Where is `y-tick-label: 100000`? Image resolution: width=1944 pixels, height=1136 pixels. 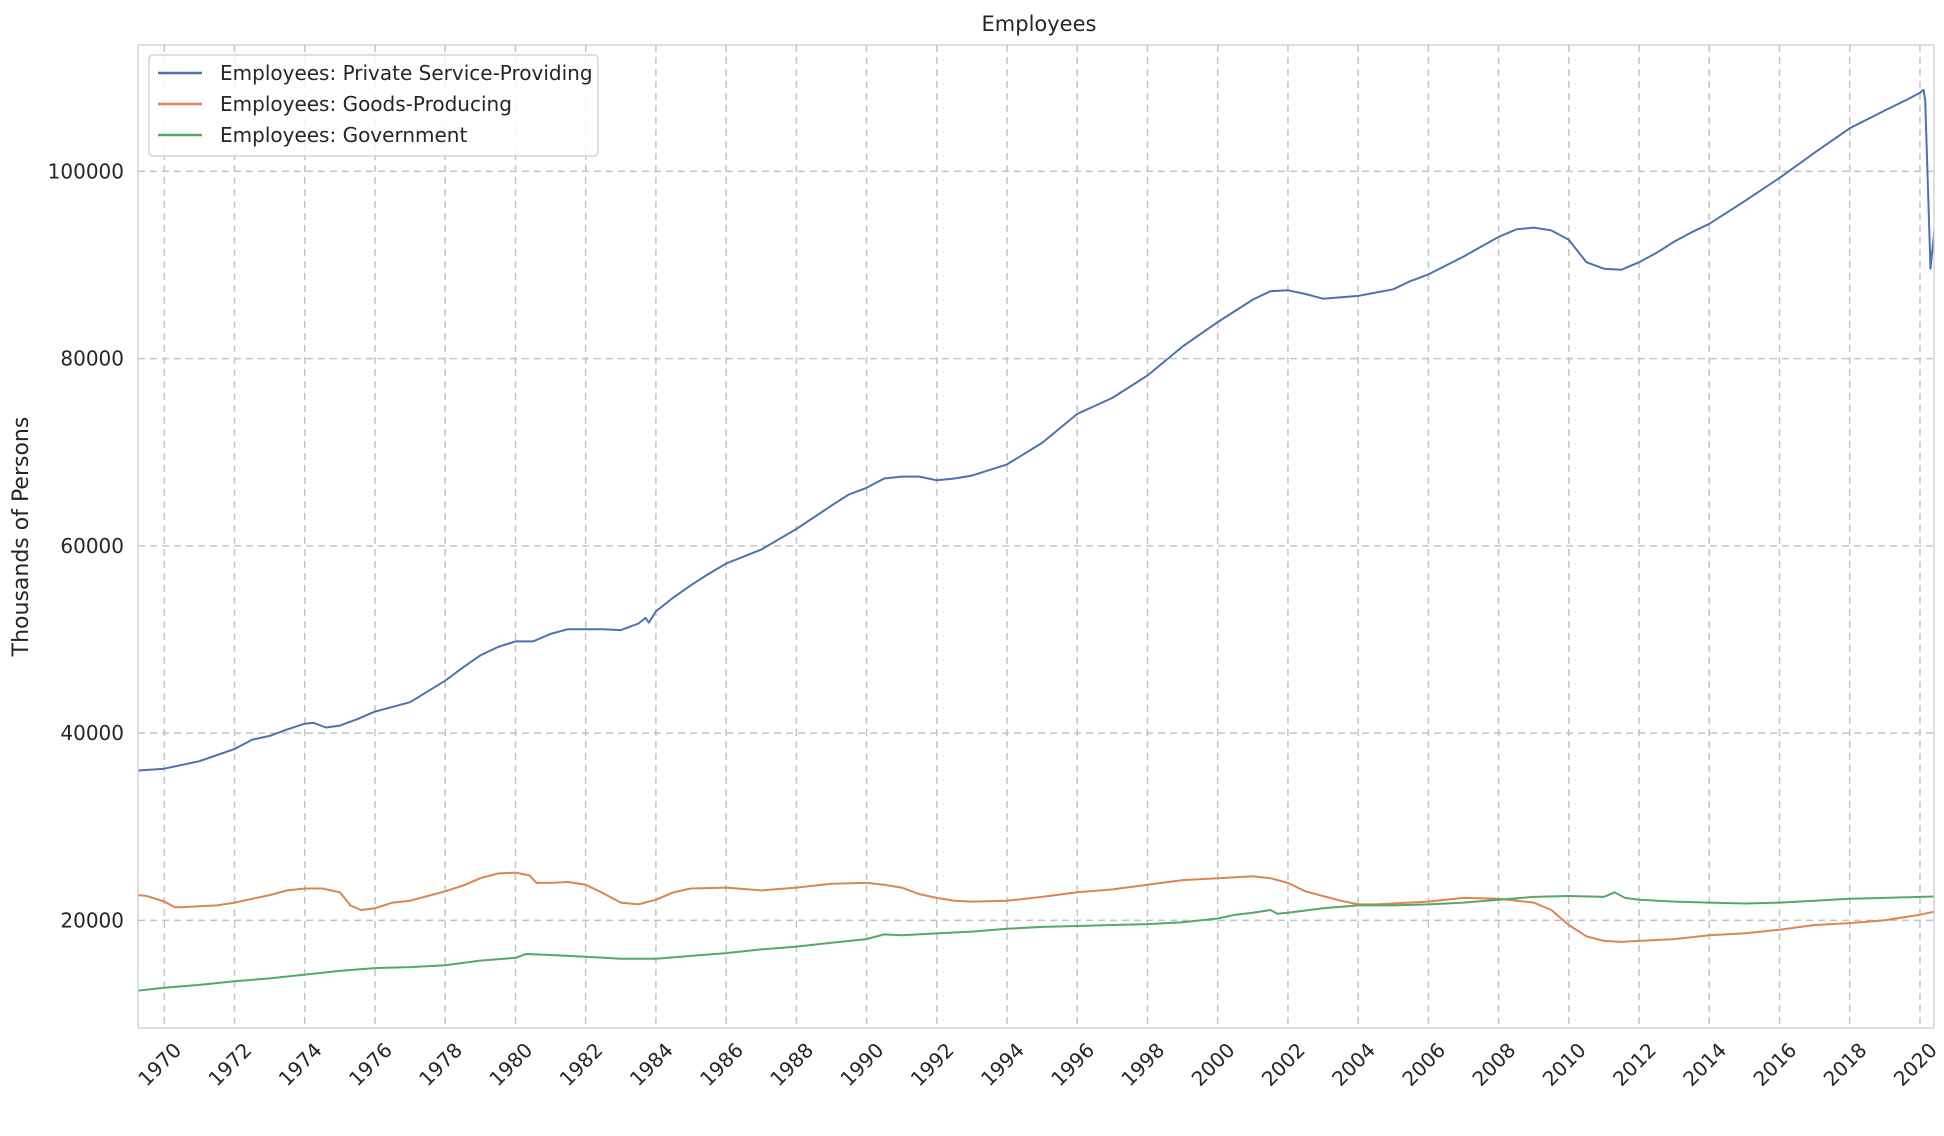 y-tick-label: 100000 is located at coordinates (86, 171).